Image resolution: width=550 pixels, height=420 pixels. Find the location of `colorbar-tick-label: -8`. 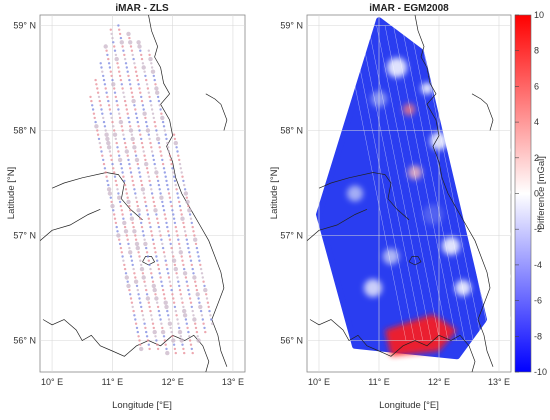

colorbar-tick-label: -8 is located at coordinates (538, 336).